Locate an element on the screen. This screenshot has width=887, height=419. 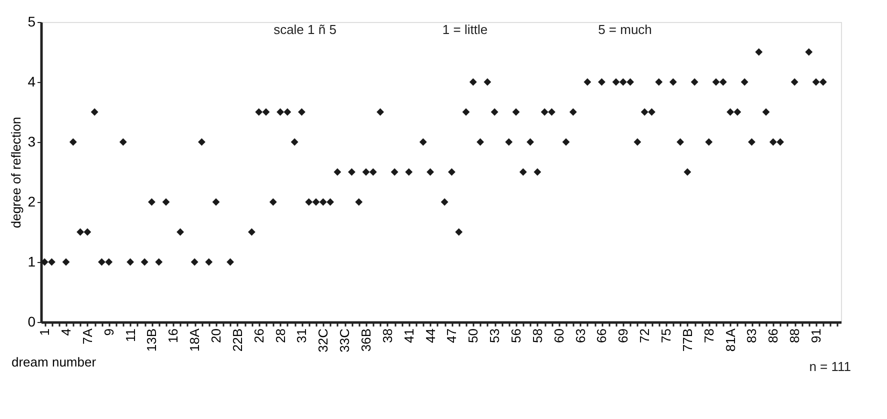
y-tick-label: 0 is located at coordinates (32, 322).